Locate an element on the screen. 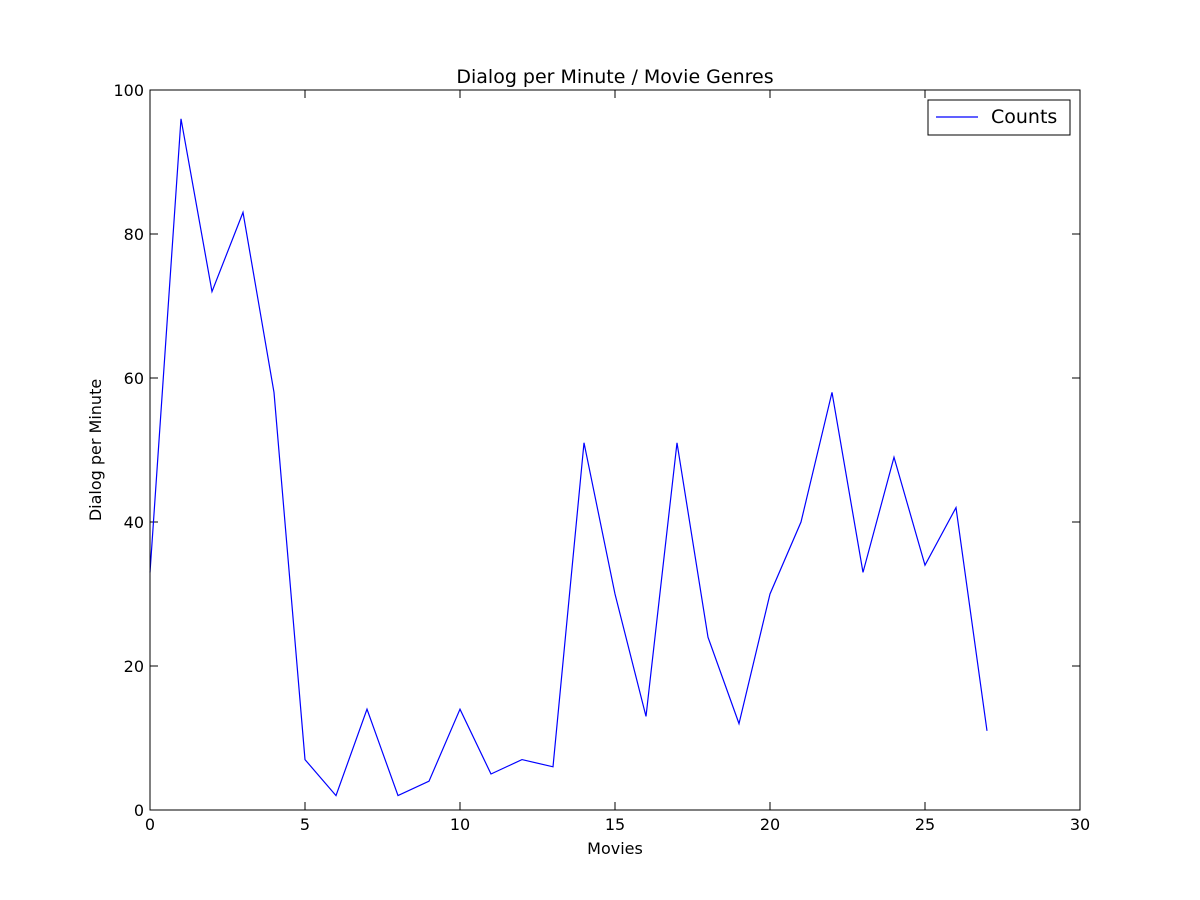  x-tick-label: 20 is located at coordinates (770, 824).